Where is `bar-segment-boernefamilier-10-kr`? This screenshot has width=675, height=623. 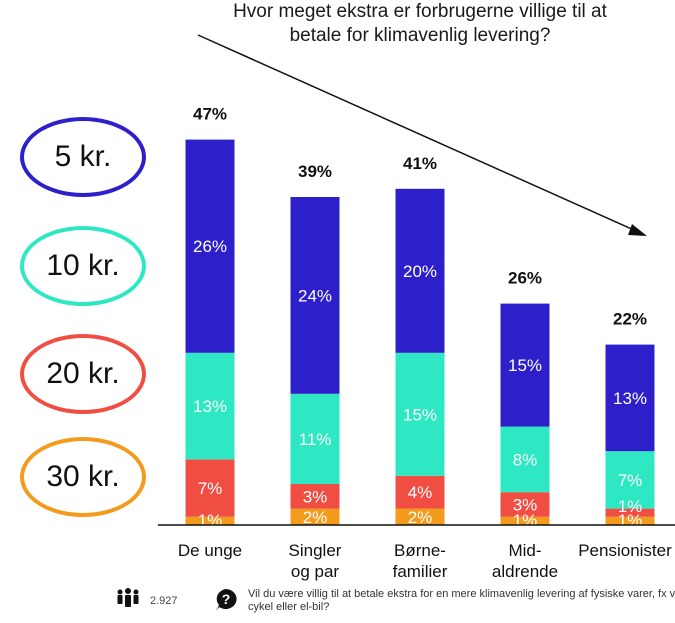
bar-segment-boernefamilier-10-kr is located at coordinates (420, 414).